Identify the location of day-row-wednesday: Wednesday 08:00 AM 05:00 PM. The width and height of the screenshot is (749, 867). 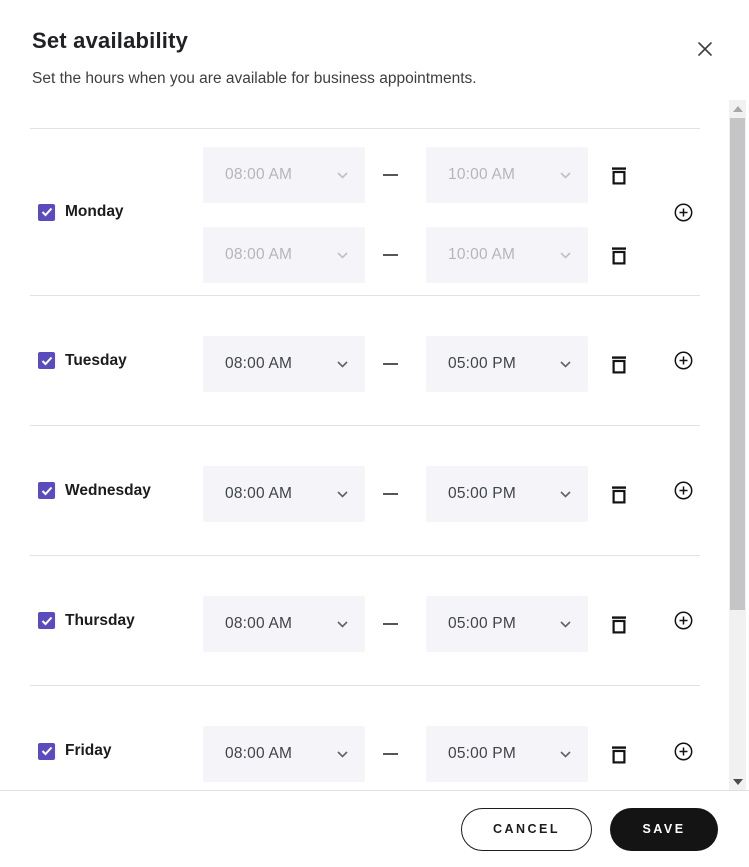
(365, 491).